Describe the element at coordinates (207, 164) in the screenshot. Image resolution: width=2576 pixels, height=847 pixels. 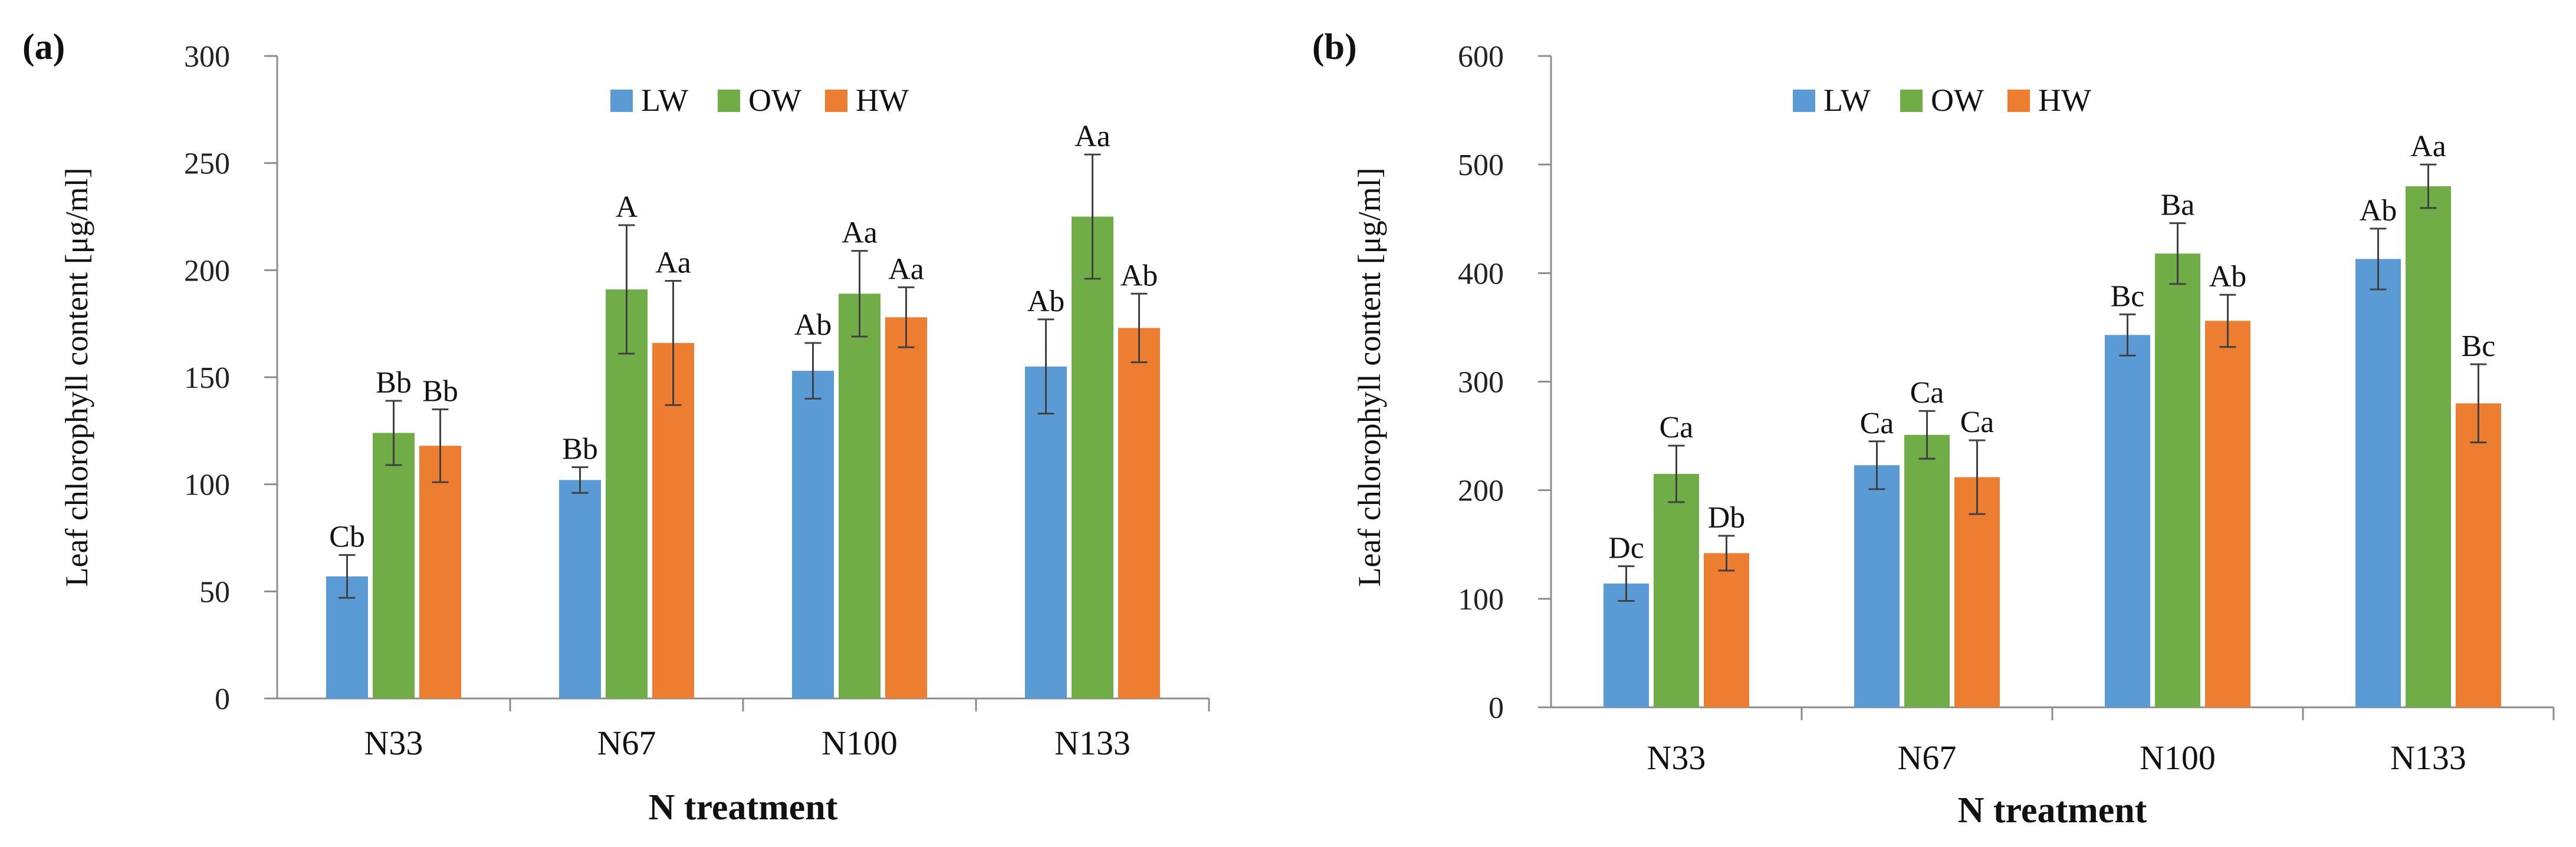
I see `y-tick-label: 250` at that location.